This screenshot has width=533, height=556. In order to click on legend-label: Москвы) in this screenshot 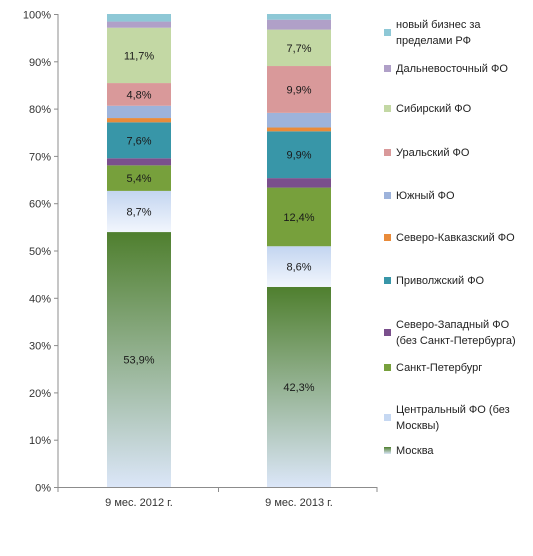, I will do `click(417, 426)`.